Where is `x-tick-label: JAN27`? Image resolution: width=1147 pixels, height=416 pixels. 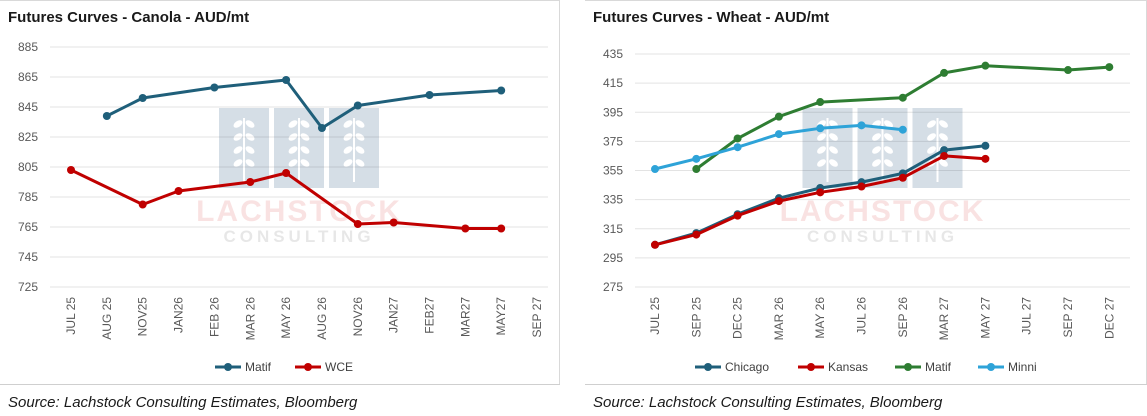
x-tick-label: JAN27 is located at coordinates (394, 315).